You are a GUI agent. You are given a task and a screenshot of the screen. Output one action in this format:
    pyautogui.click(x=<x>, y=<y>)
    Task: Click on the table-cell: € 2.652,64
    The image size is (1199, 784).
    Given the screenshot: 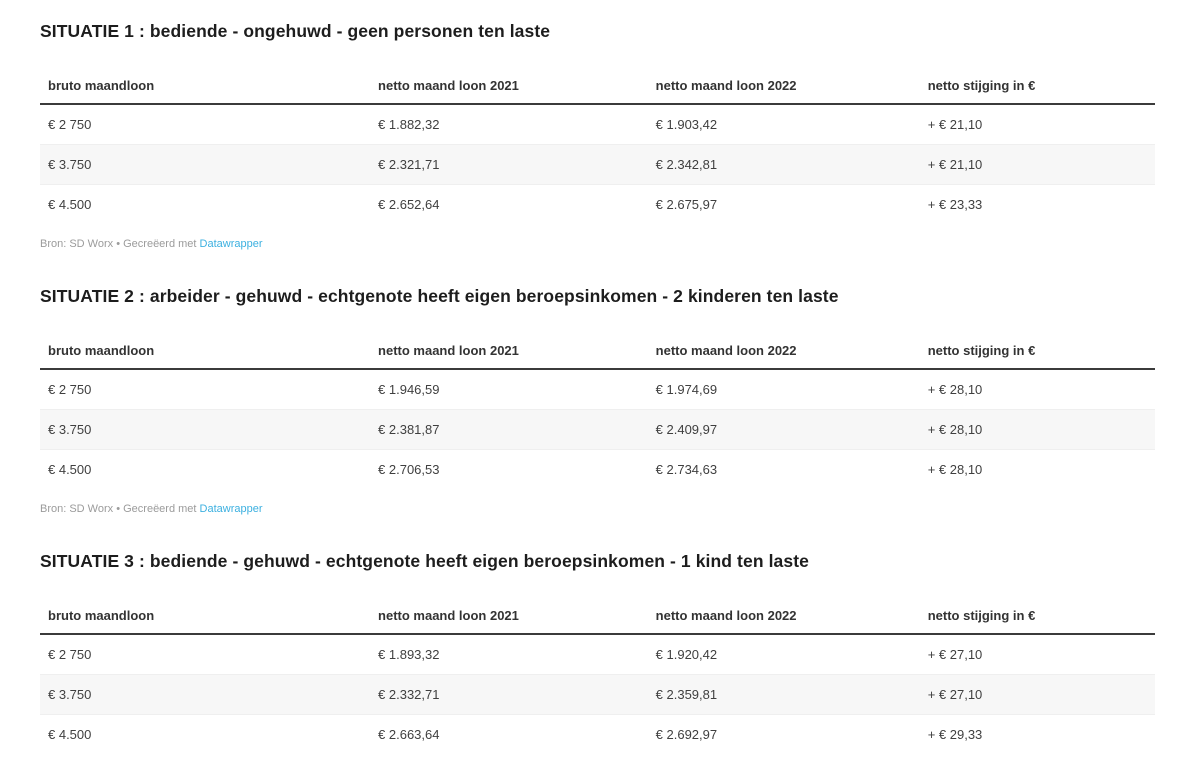 What is the action you would take?
    pyautogui.click(x=409, y=204)
    